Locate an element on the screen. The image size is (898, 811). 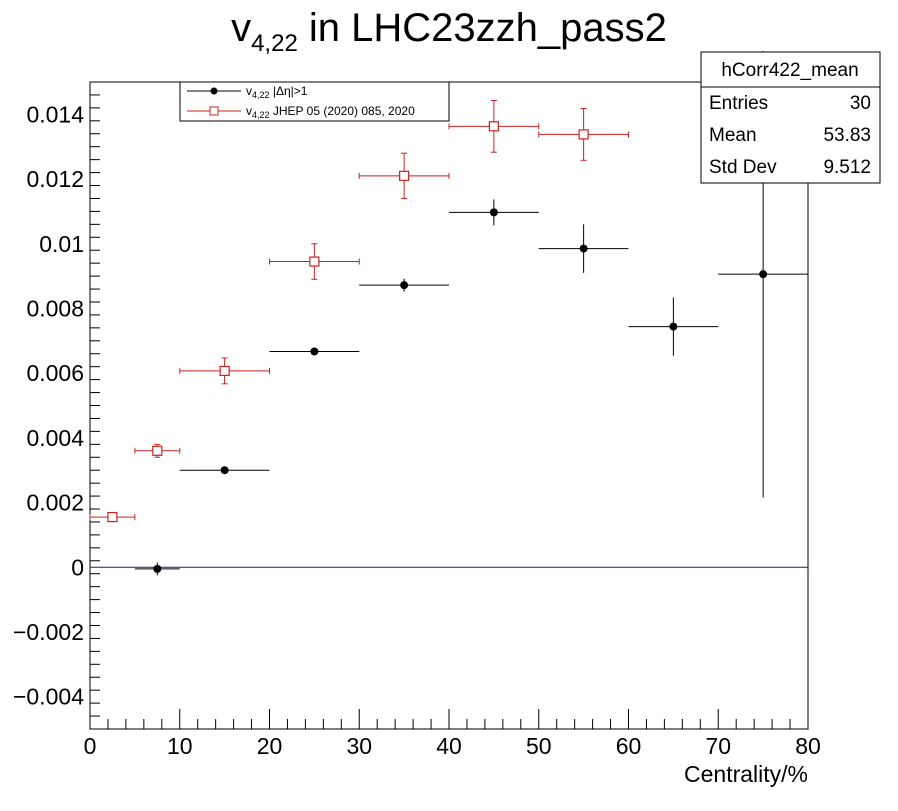
x-tick-label: 30 is located at coordinates (359, 746).